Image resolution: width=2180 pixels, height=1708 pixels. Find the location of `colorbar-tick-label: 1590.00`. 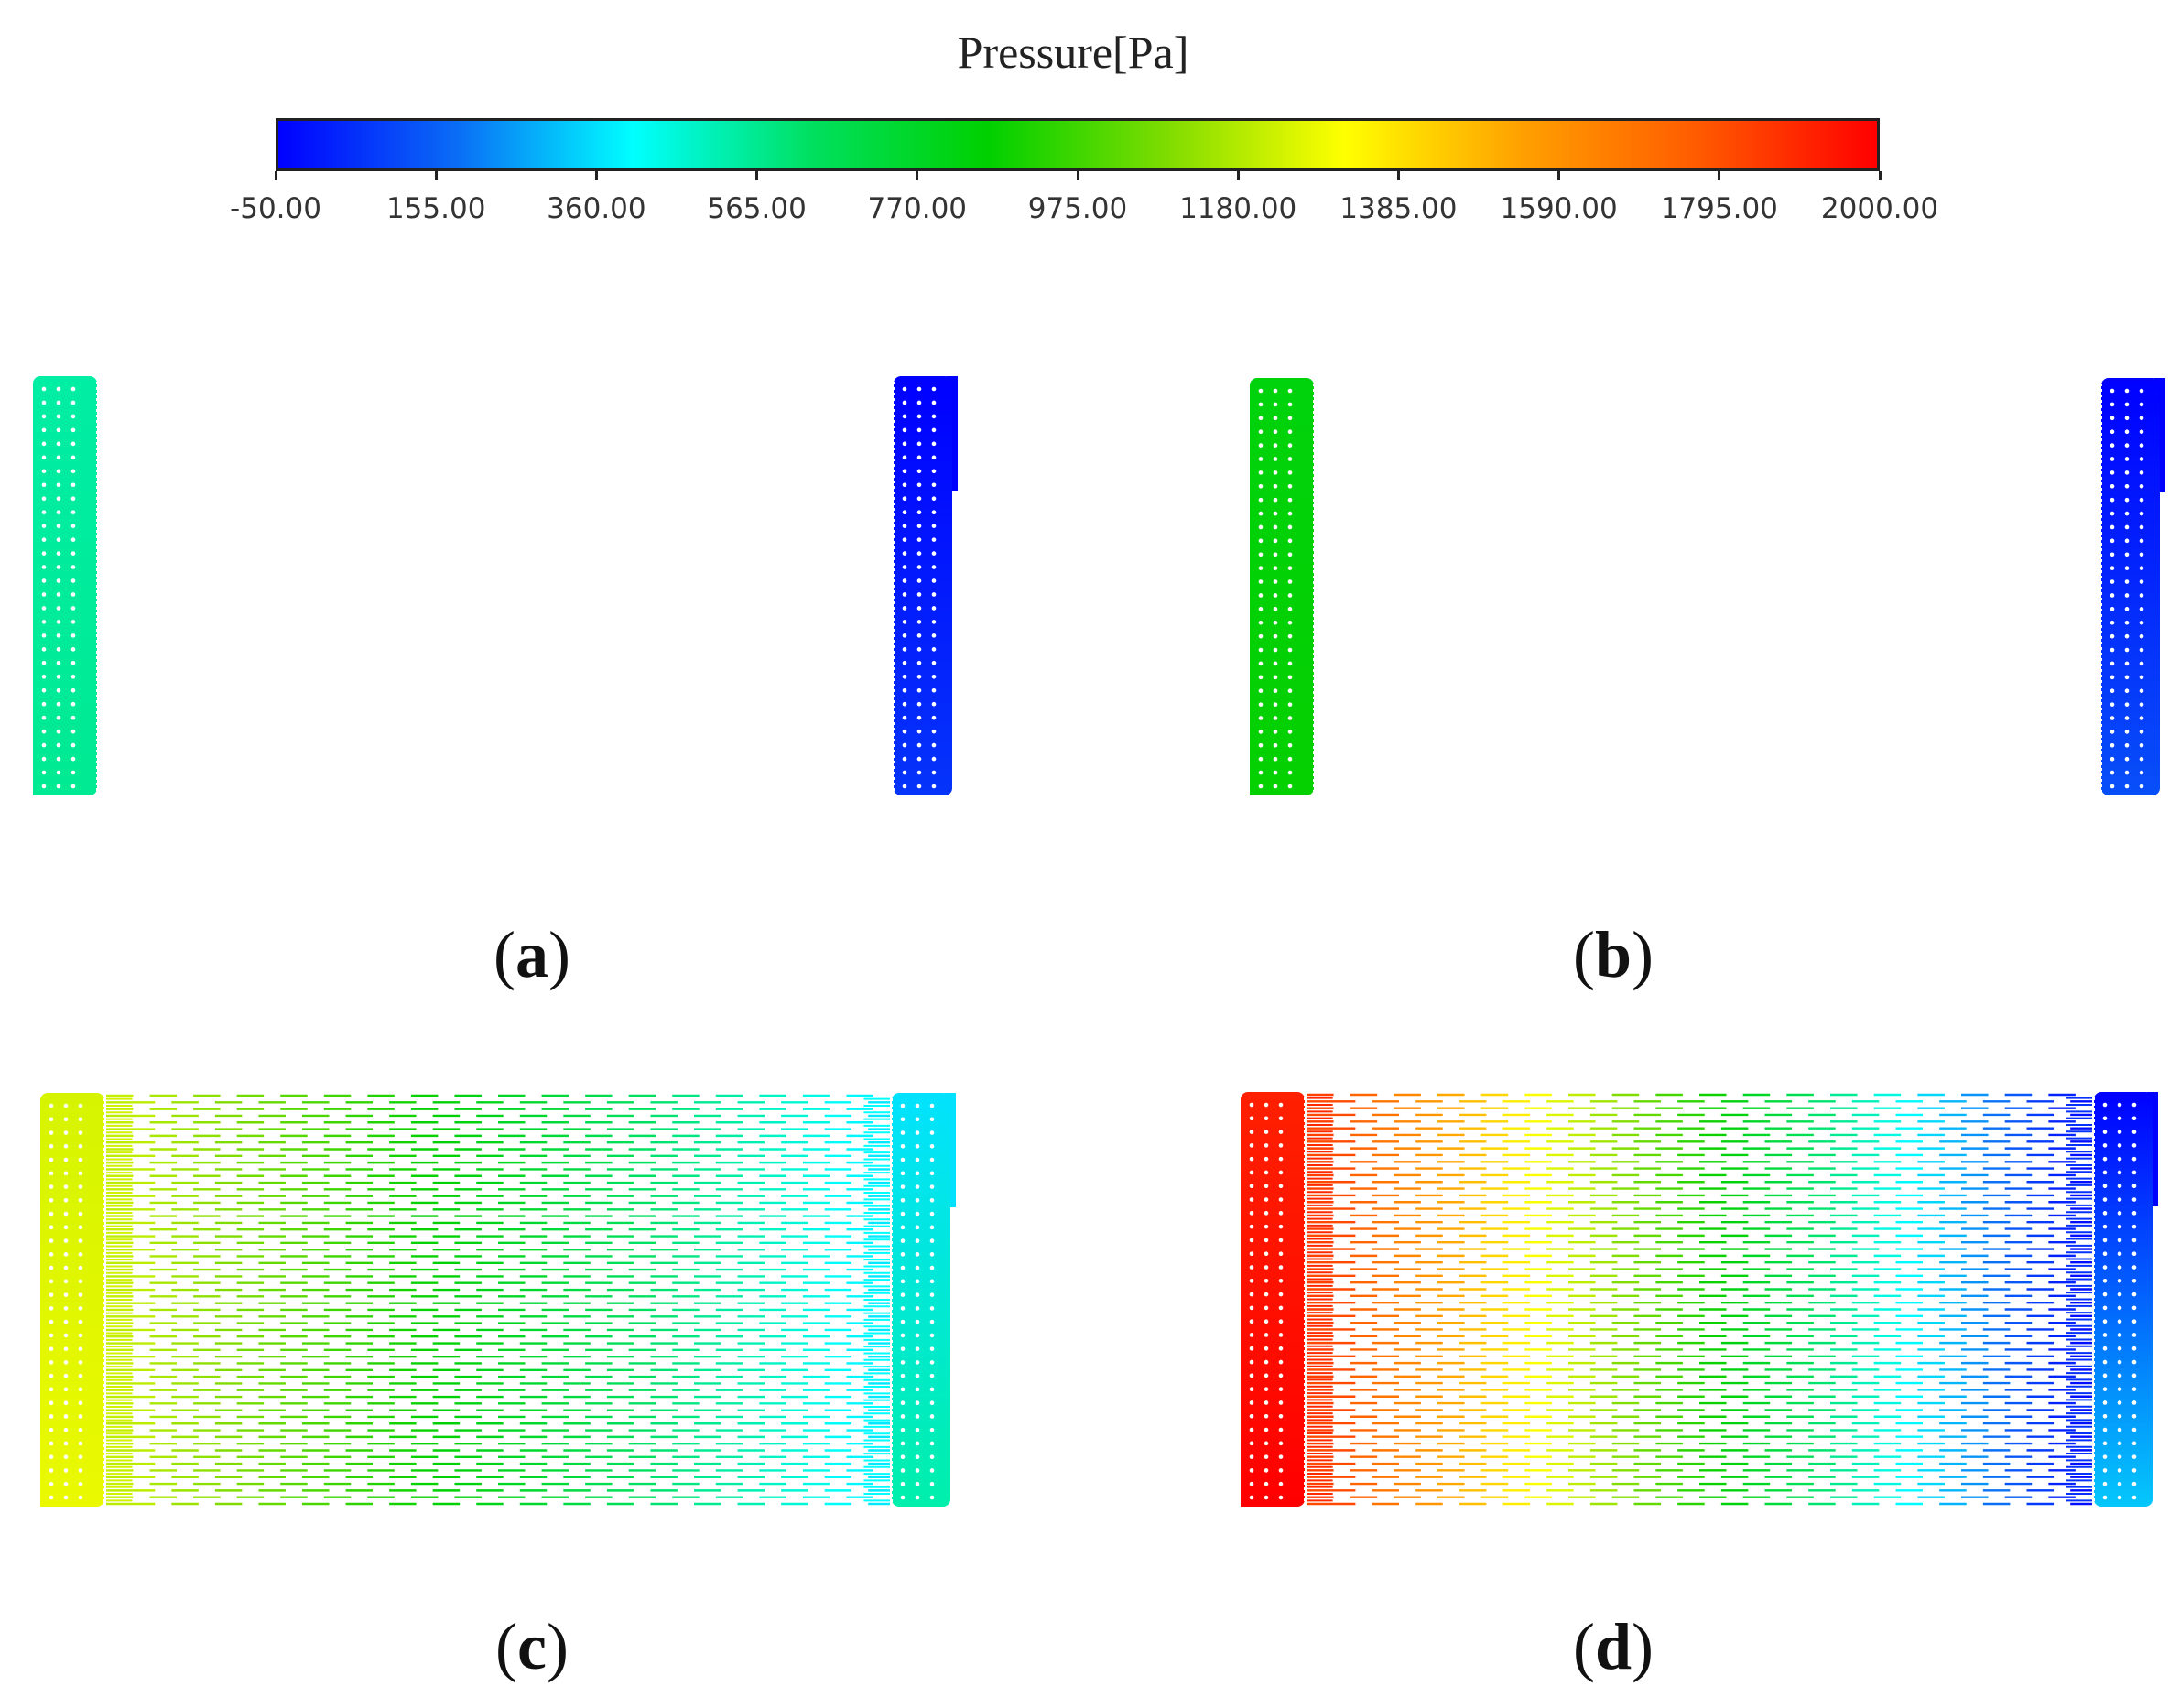

colorbar-tick-label: 1590.00 is located at coordinates (1559, 208).